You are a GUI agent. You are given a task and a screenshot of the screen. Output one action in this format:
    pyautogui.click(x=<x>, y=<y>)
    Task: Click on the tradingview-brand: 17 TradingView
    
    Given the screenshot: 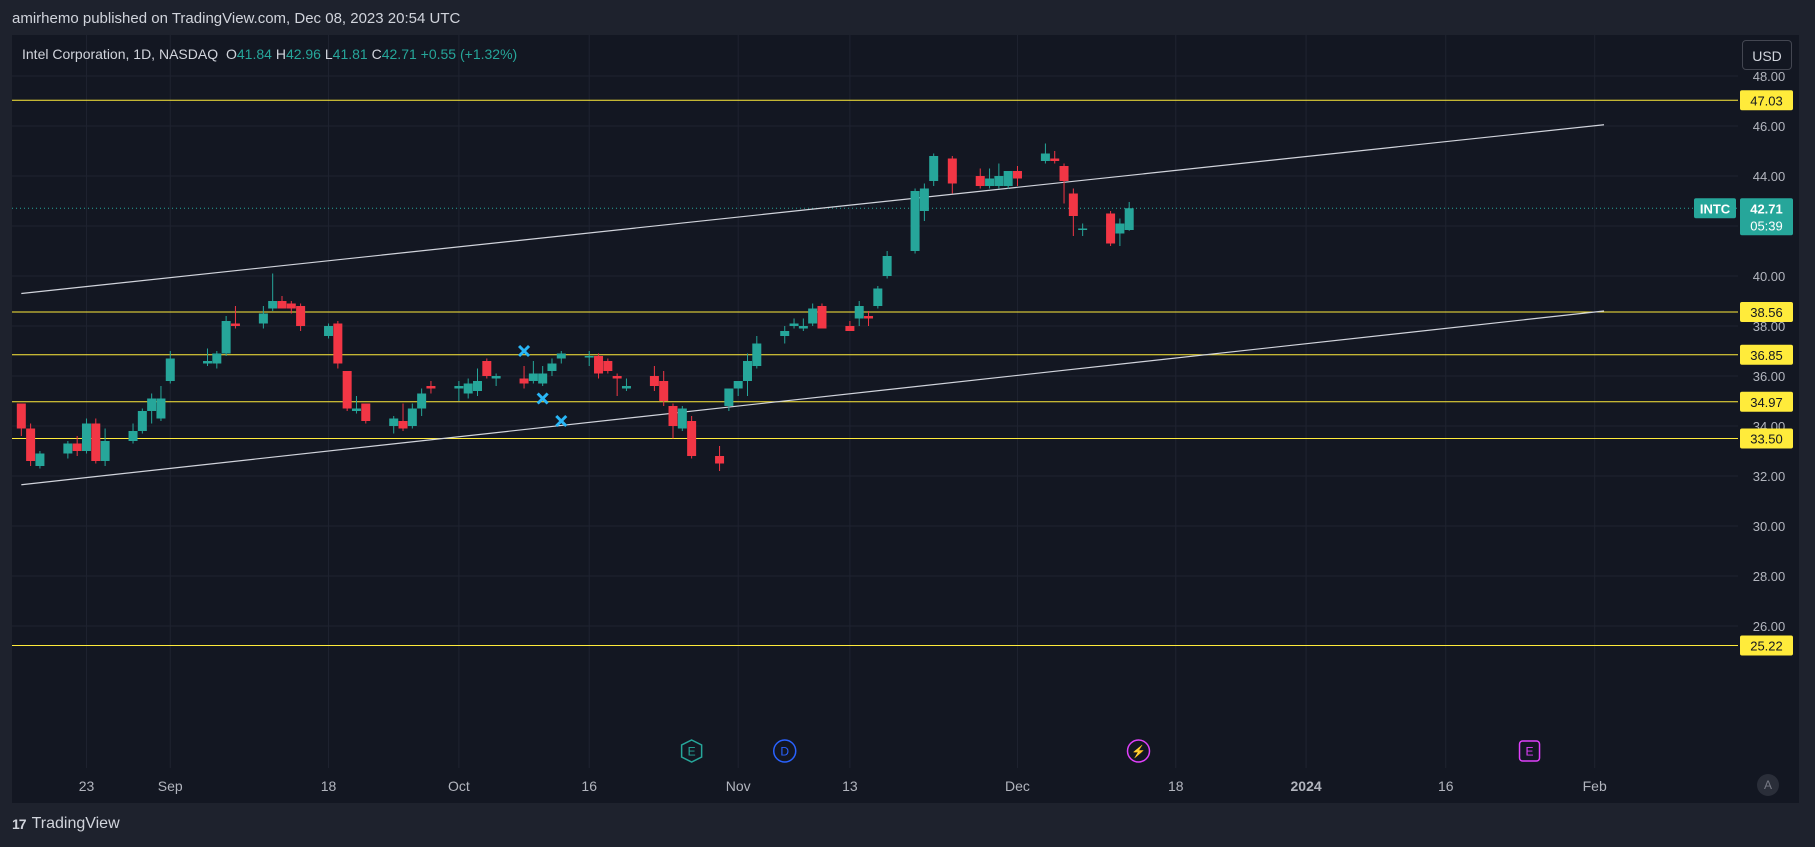 What is the action you would take?
    pyautogui.click(x=66, y=824)
    